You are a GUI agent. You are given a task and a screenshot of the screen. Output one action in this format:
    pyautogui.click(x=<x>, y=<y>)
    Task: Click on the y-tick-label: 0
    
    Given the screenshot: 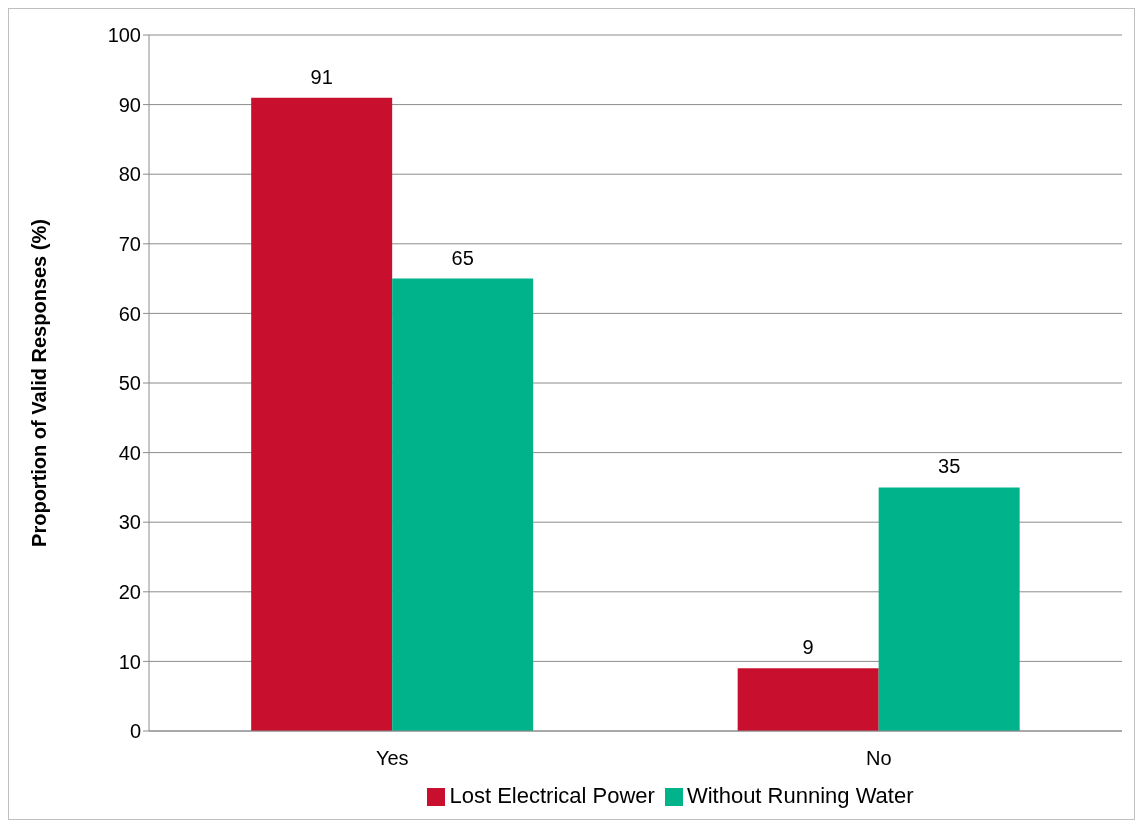 What is the action you would take?
    pyautogui.click(x=135, y=731)
    